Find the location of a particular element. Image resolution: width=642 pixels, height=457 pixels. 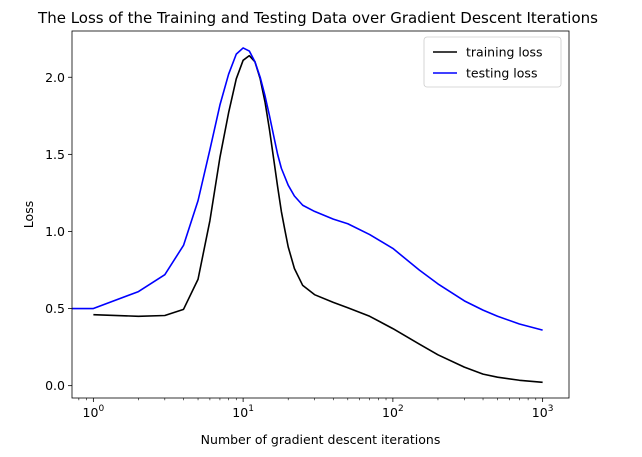

y-tick-label: 1.5 is located at coordinates (55, 154).